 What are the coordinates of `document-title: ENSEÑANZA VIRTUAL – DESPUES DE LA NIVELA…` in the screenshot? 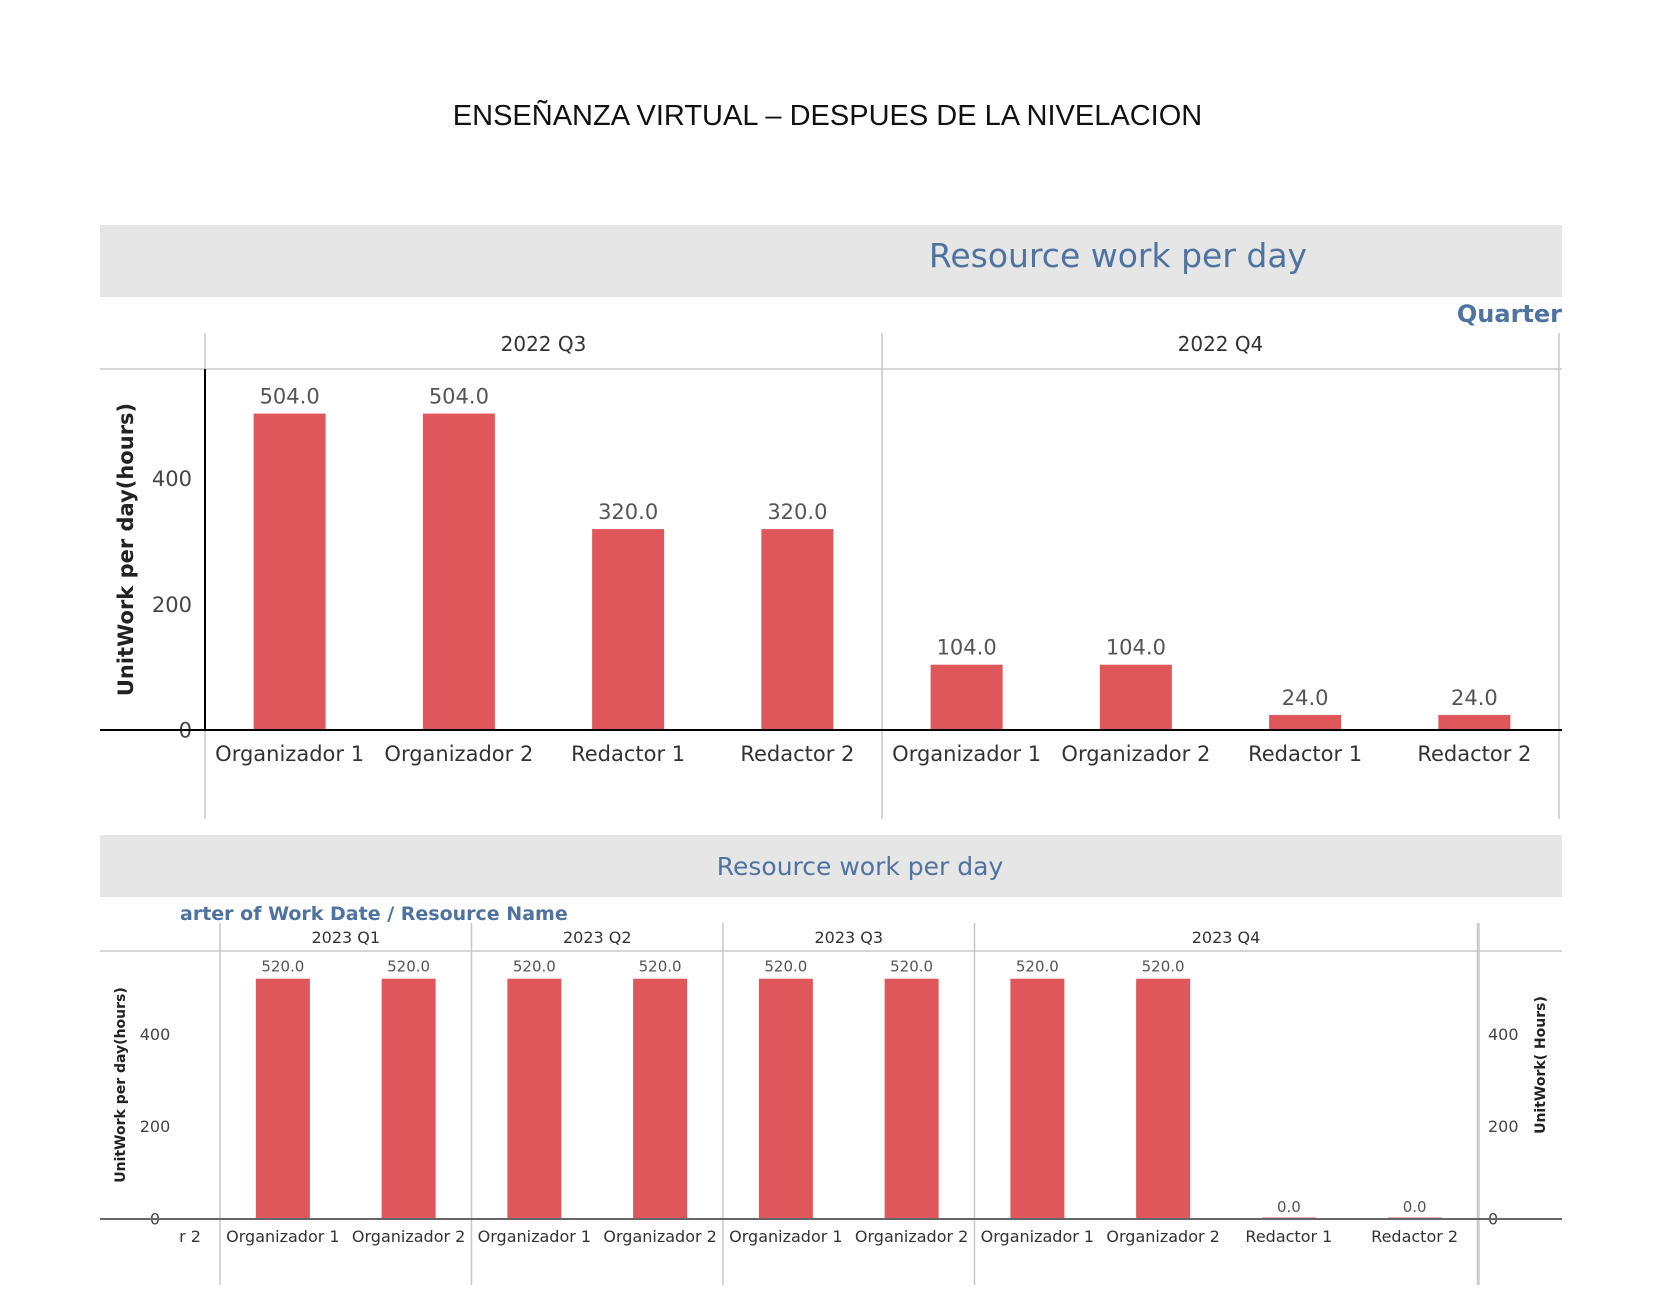 It's located at (827, 116).